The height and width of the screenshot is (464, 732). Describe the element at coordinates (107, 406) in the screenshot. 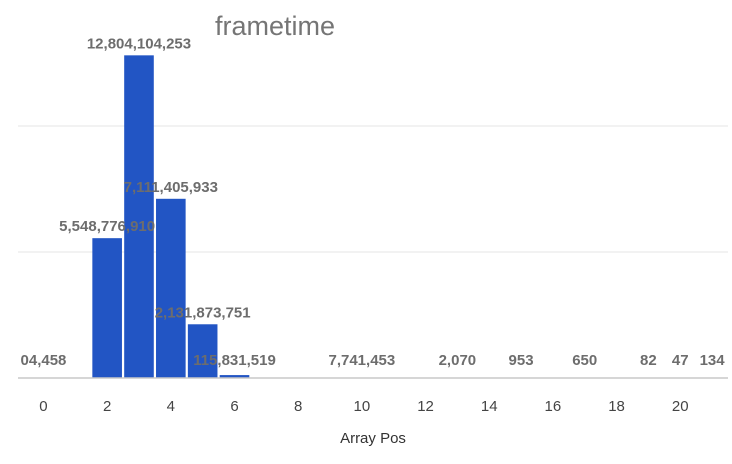

I see `x-tick-2: 2` at that location.